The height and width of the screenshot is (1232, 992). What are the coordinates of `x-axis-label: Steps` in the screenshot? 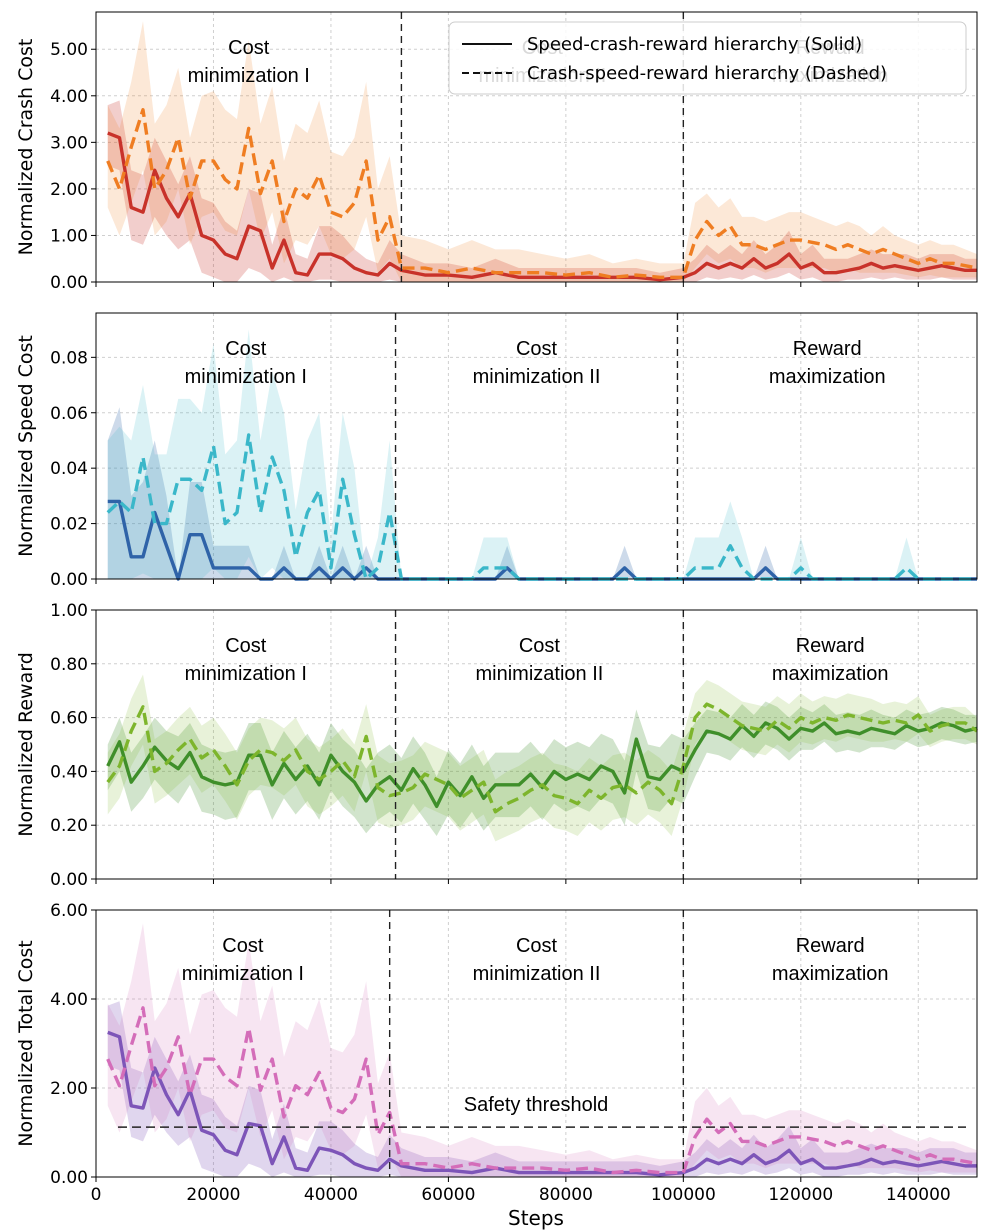 It's located at (536, 1218).